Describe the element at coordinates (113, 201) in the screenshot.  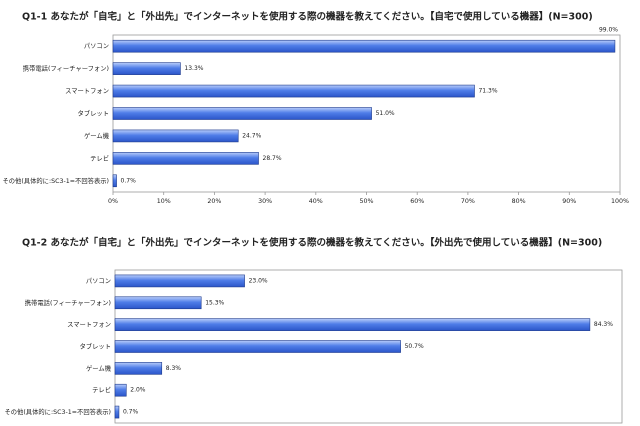
I see `x-tick-label: 0%` at that location.